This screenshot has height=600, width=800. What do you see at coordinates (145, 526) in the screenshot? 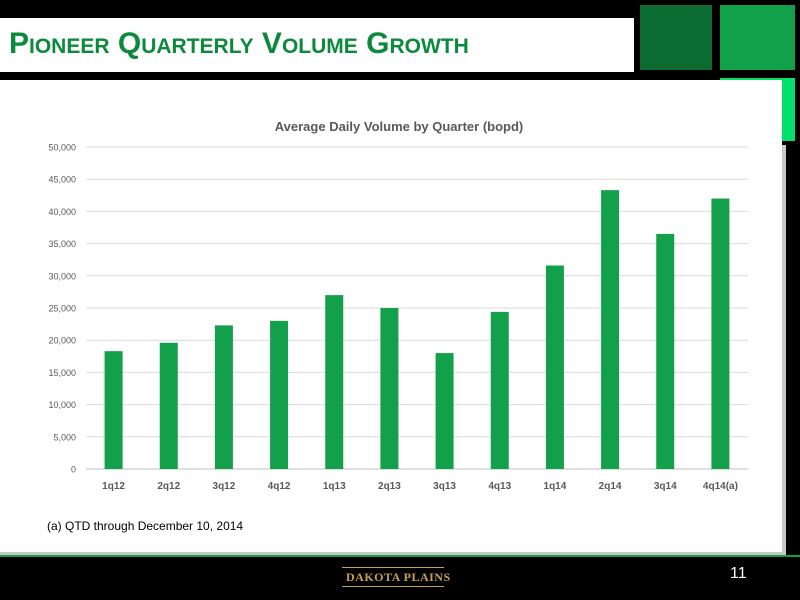
I see `footnote: (a) QTD through December 10, 2014` at bounding box center [145, 526].